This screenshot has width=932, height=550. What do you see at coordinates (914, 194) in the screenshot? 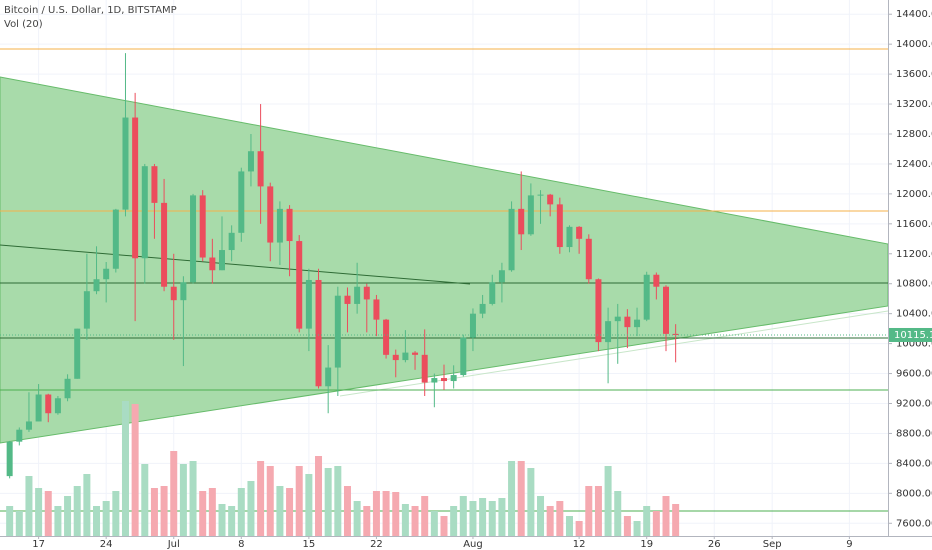
I see `y-tick-label: 12000.00` at bounding box center [914, 194].